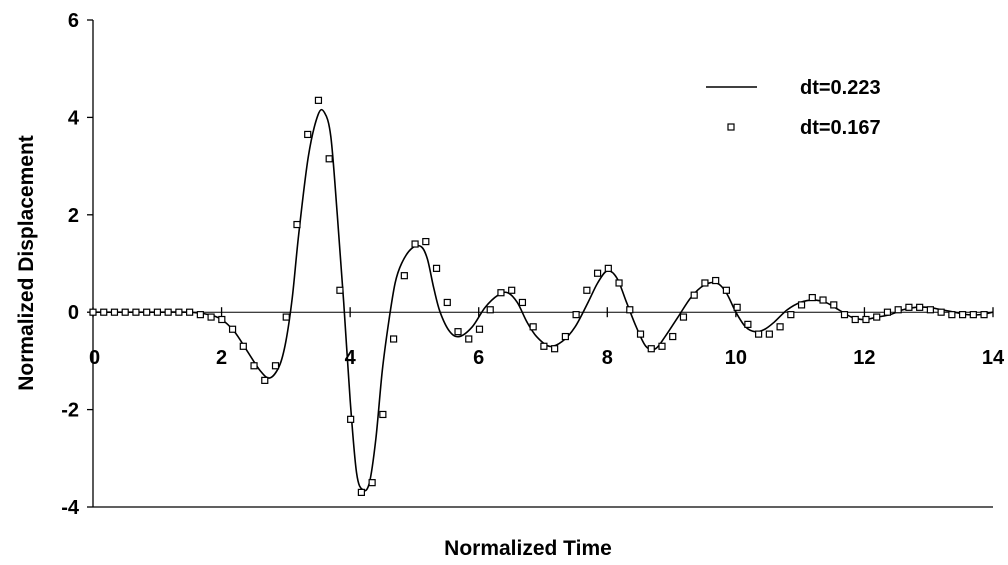  I want to click on x-tick-label: 0, so click(94, 358).